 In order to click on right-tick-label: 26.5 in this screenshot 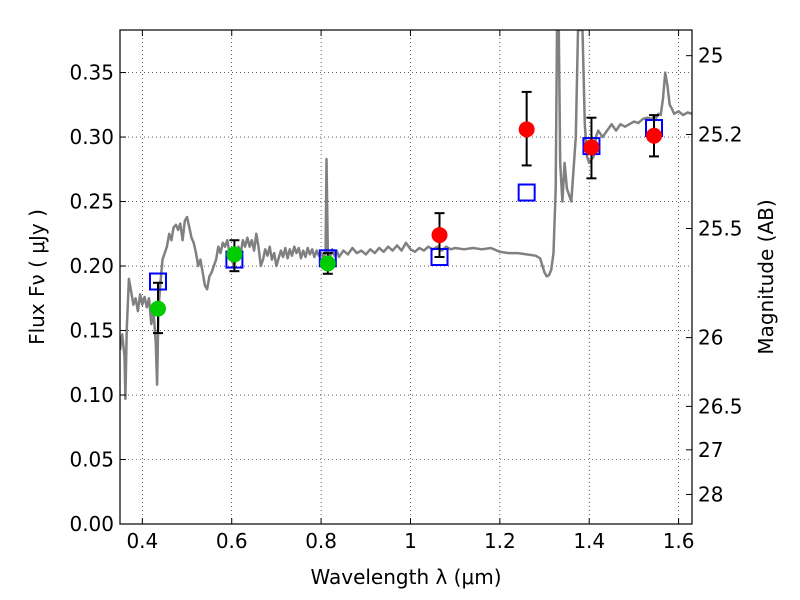, I will do `click(720, 406)`.